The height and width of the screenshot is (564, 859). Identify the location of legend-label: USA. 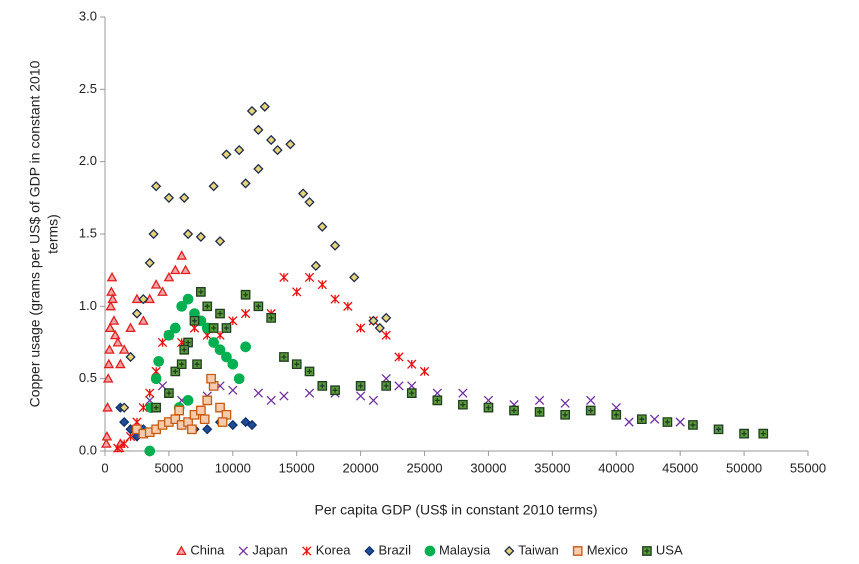
(669, 549).